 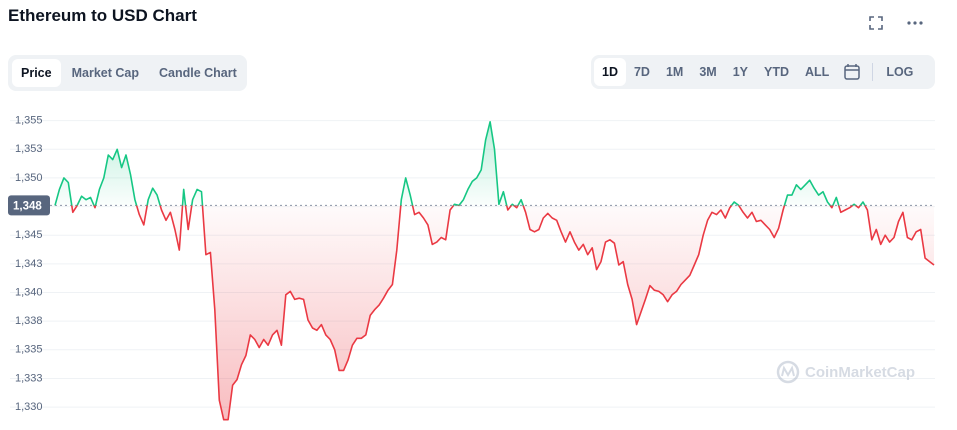 I want to click on baseline-label: 1,348, so click(x=27, y=206).